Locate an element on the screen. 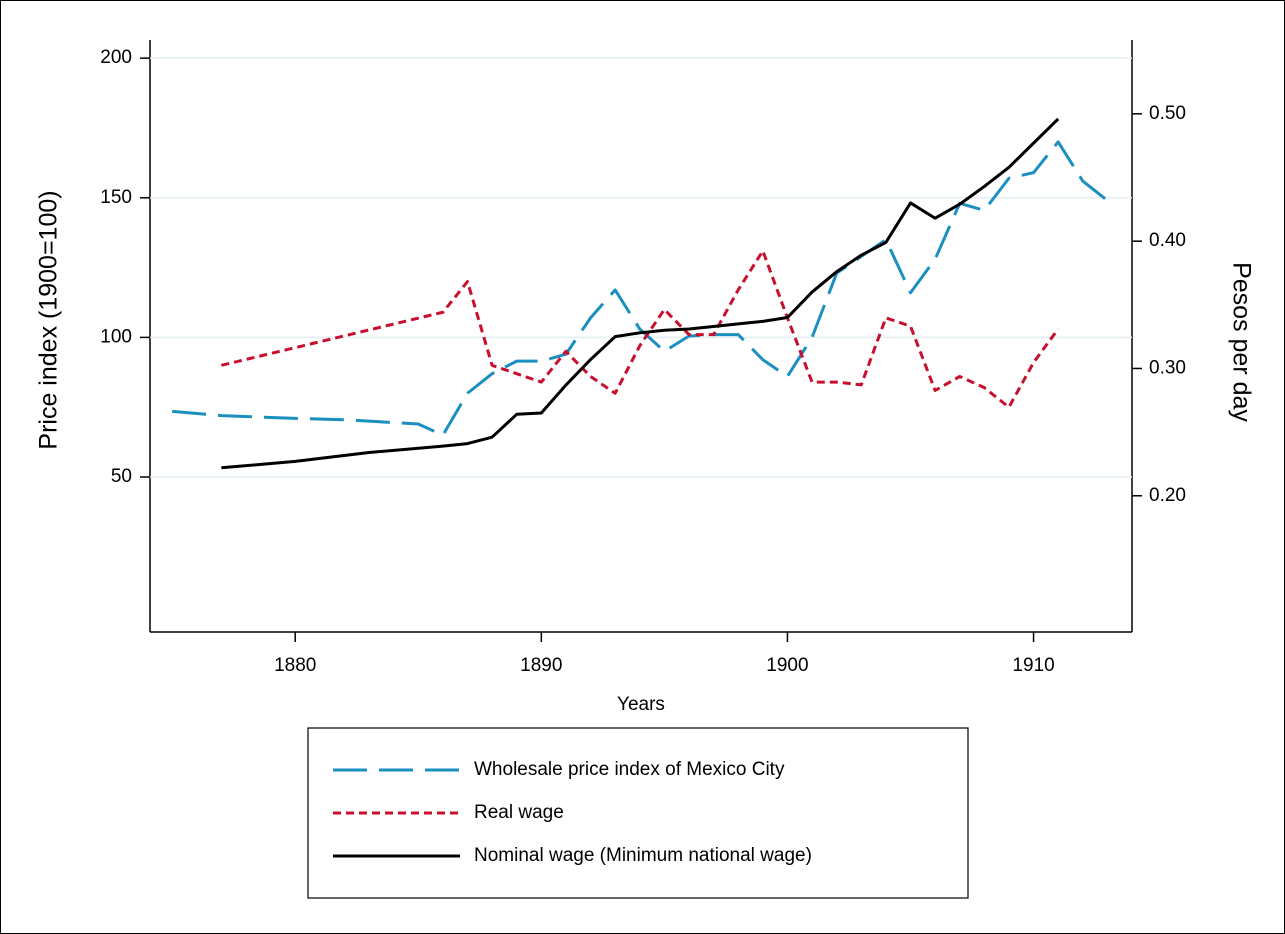 The width and height of the screenshot is (1285, 934). x-tick-label: 1890 is located at coordinates (541, 665).